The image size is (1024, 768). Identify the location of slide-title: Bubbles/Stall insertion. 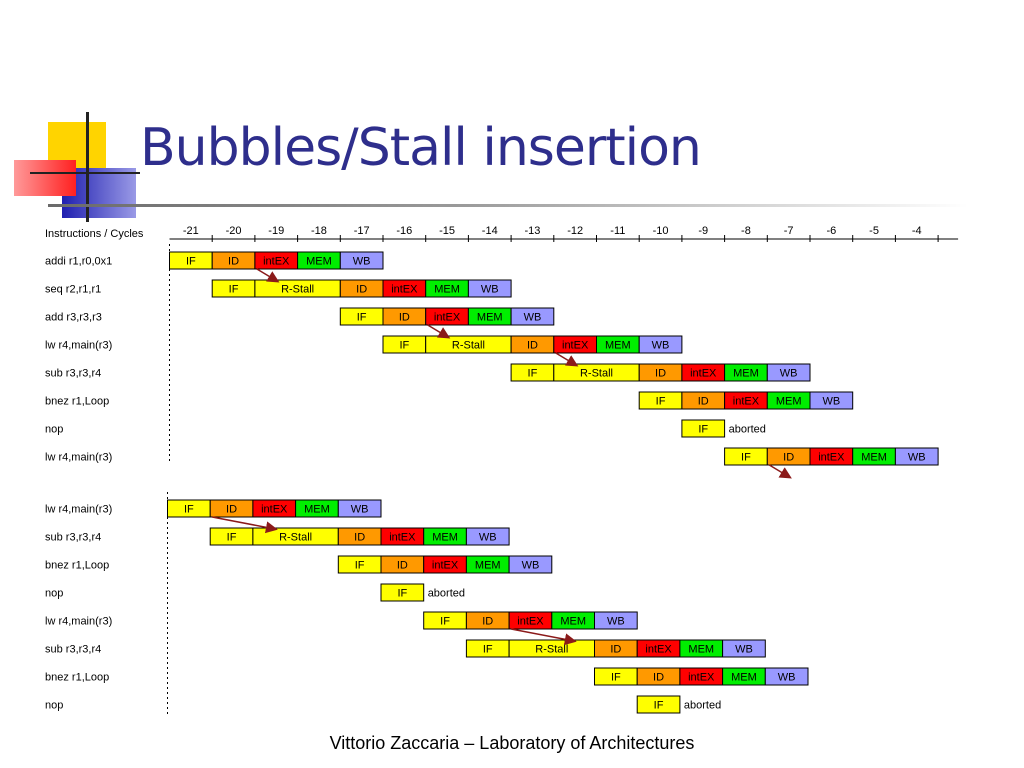
(421, 148).